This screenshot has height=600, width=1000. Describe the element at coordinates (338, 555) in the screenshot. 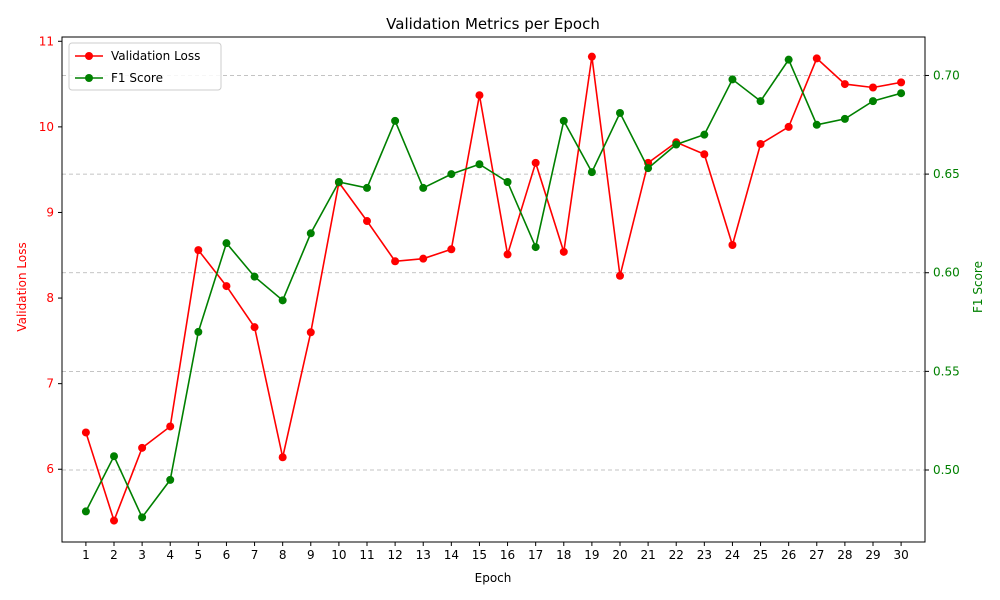

I see `x-tick-label: 10` at that location.